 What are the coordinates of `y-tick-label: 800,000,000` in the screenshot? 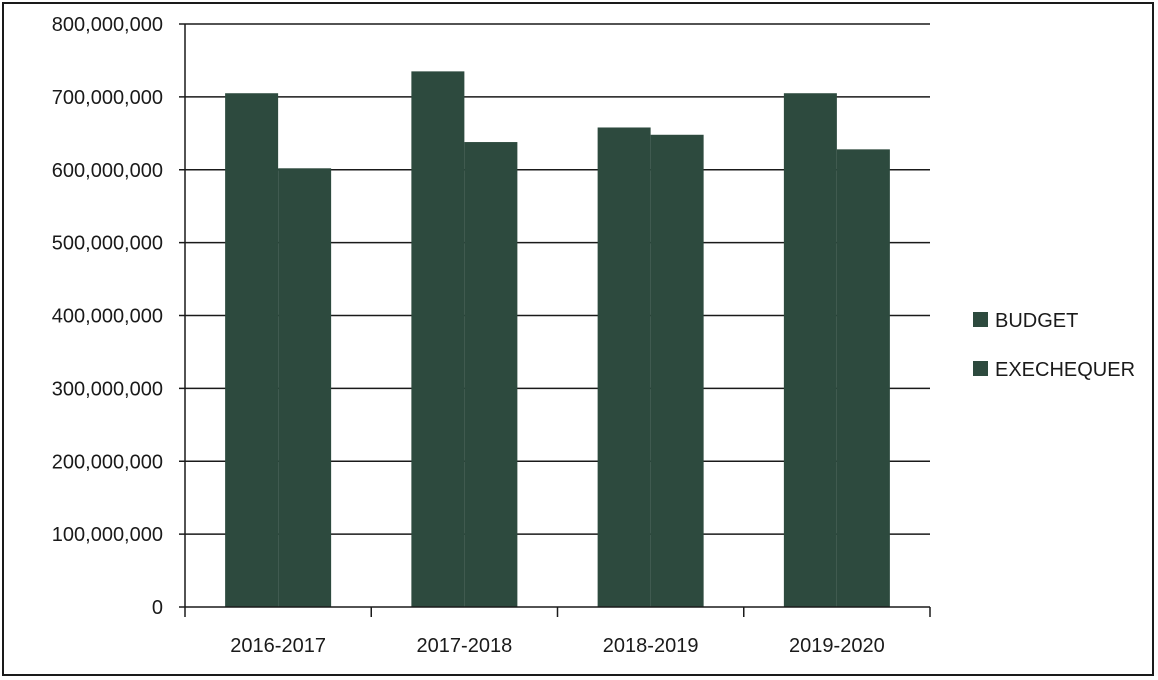 It's located at (107, 25).